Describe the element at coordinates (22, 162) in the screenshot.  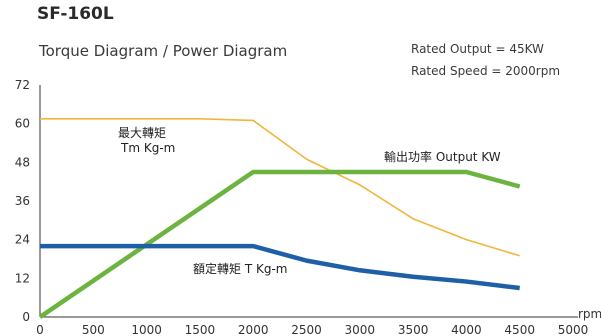
I see `y-tick-label: 48` at that location.